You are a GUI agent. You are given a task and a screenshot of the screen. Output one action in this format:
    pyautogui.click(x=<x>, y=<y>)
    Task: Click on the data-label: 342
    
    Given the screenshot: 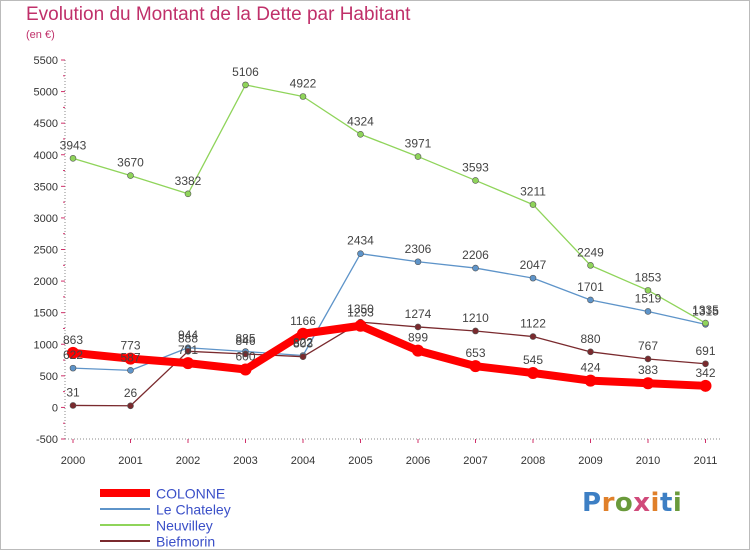 What is the action you would take?
    pyautogui.click(x=705, y=373)
    